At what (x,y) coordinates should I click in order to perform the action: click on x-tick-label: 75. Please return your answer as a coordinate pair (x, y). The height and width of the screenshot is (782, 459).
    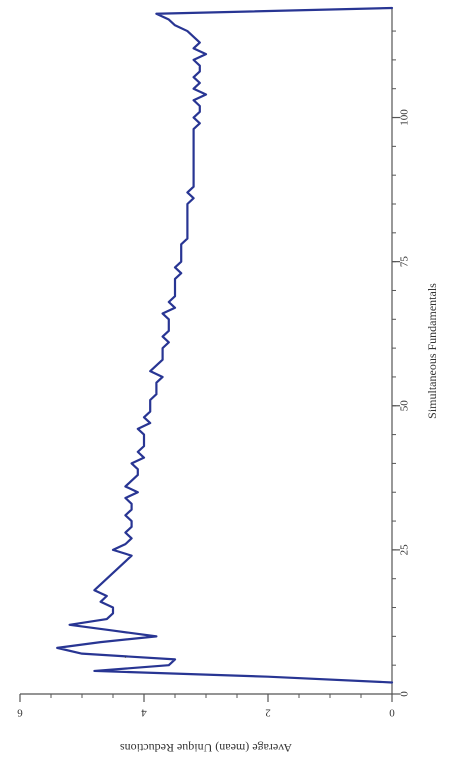
    Looking at the image, I should click on (405, 262).